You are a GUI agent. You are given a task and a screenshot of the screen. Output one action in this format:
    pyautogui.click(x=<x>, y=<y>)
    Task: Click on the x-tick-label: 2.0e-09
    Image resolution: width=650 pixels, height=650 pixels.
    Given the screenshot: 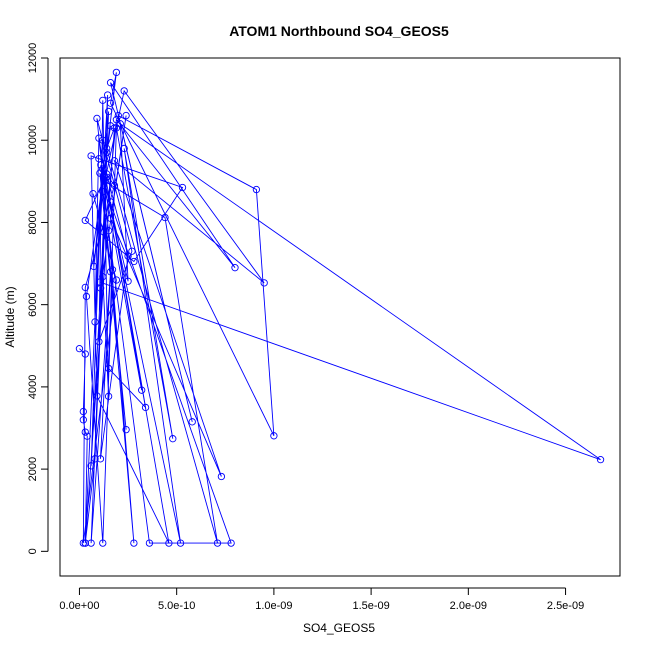 What is the action you would take?
    pyautogui.click(x=468, y=606)
    